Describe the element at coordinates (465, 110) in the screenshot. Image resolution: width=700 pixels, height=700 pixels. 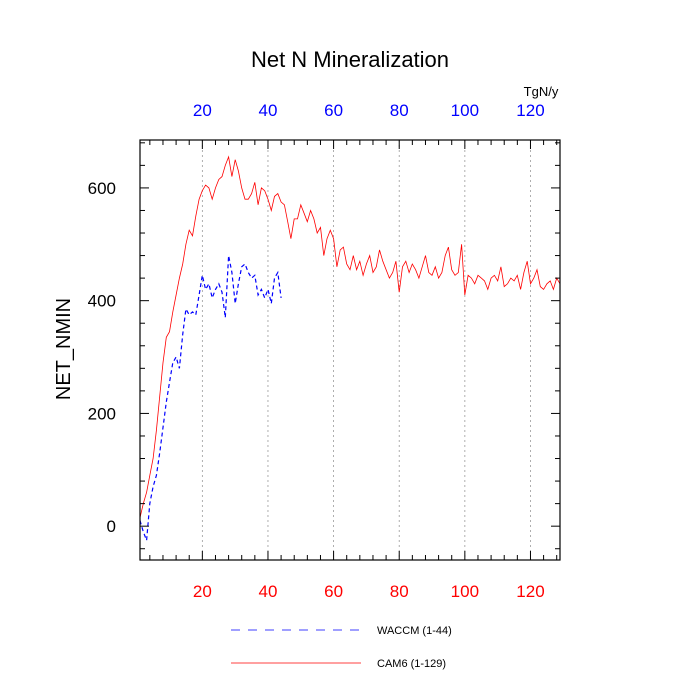
I see `x-tick-label-top-100: 100` at that location.